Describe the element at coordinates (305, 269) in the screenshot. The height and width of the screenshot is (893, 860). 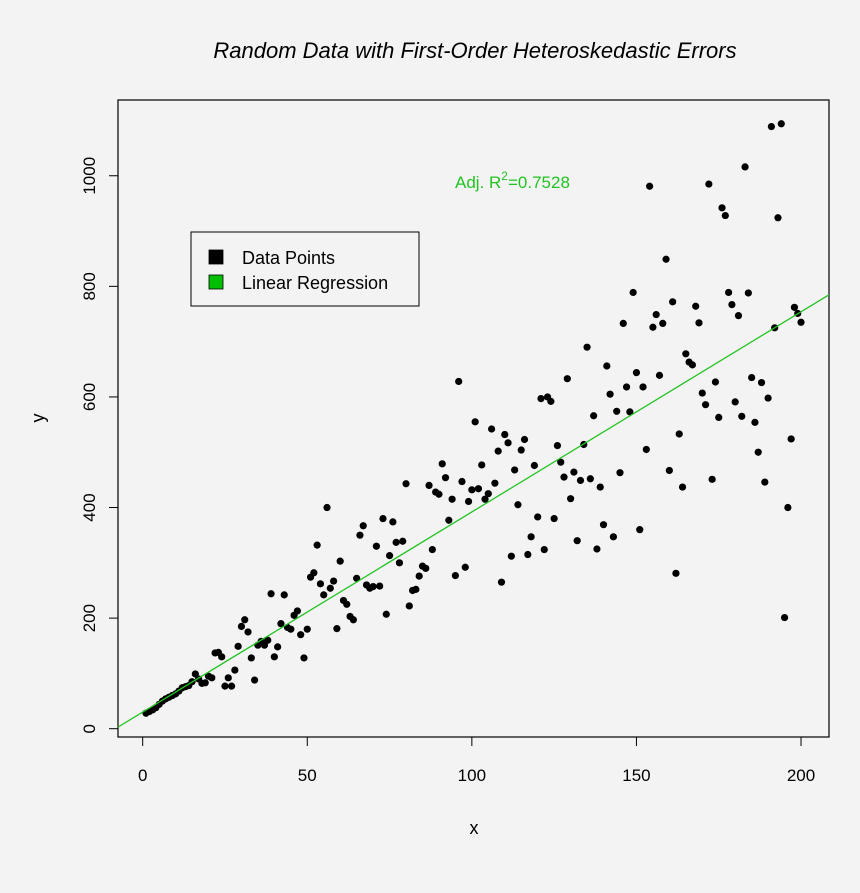
I see `legend-box` at that location.